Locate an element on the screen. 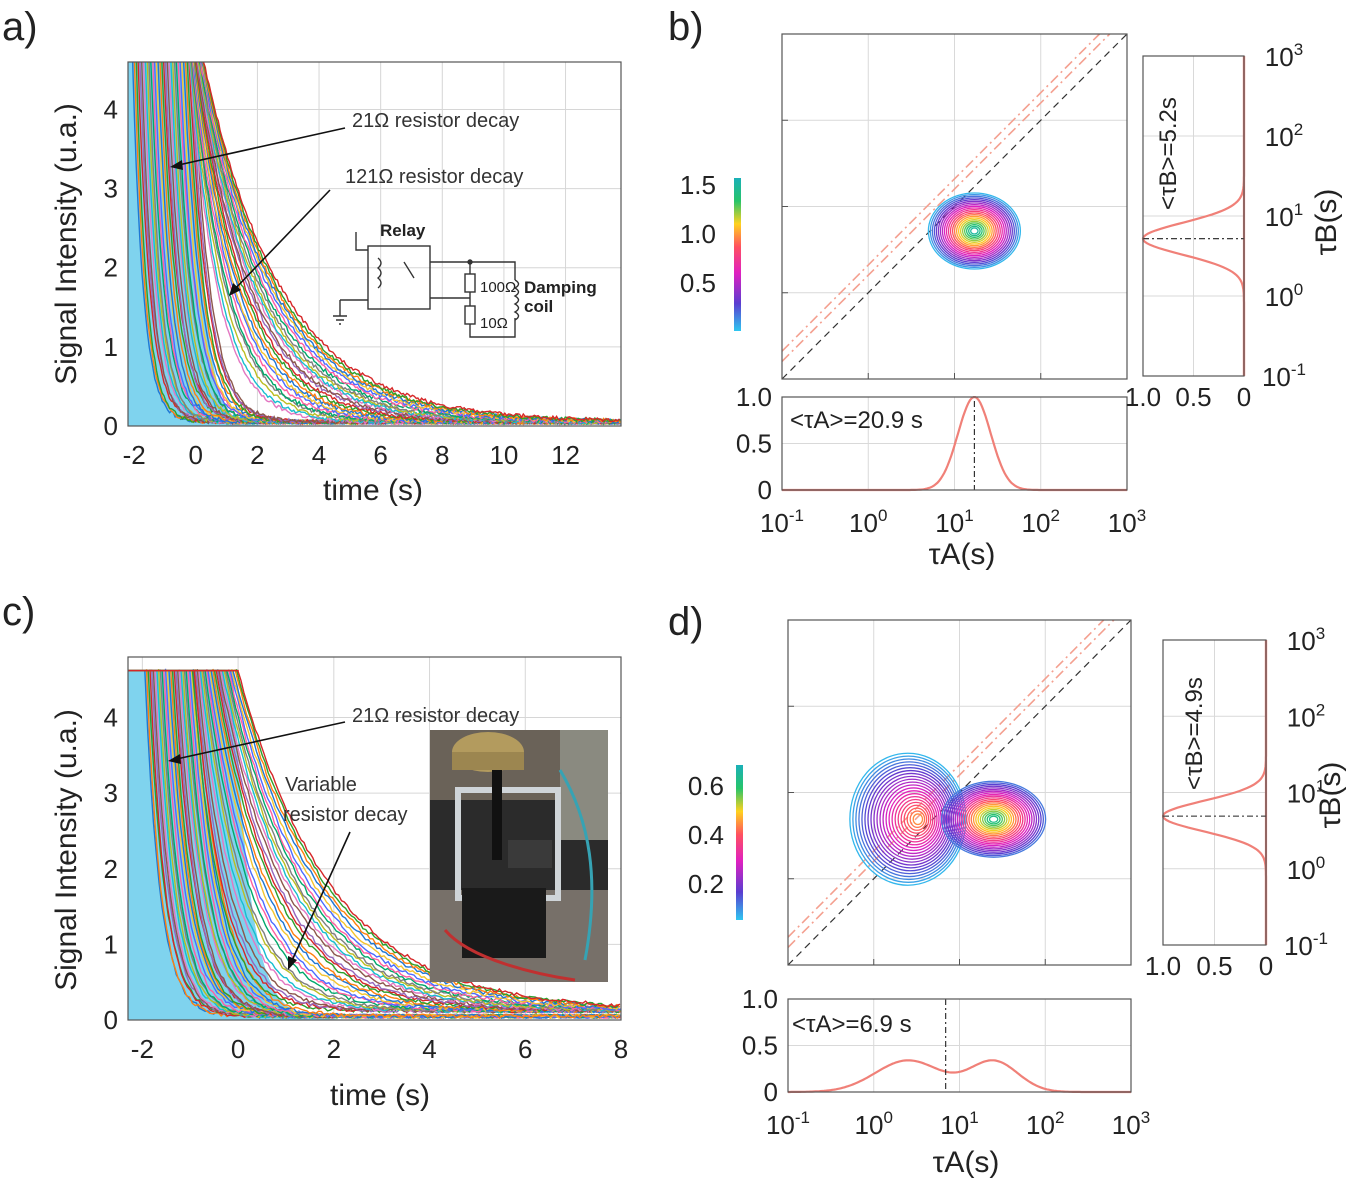 Image resolution: width=1366 pixels, height=1191 pixels. panel-d-xlabel: τA(s) is located at coordinates (966, 1162).